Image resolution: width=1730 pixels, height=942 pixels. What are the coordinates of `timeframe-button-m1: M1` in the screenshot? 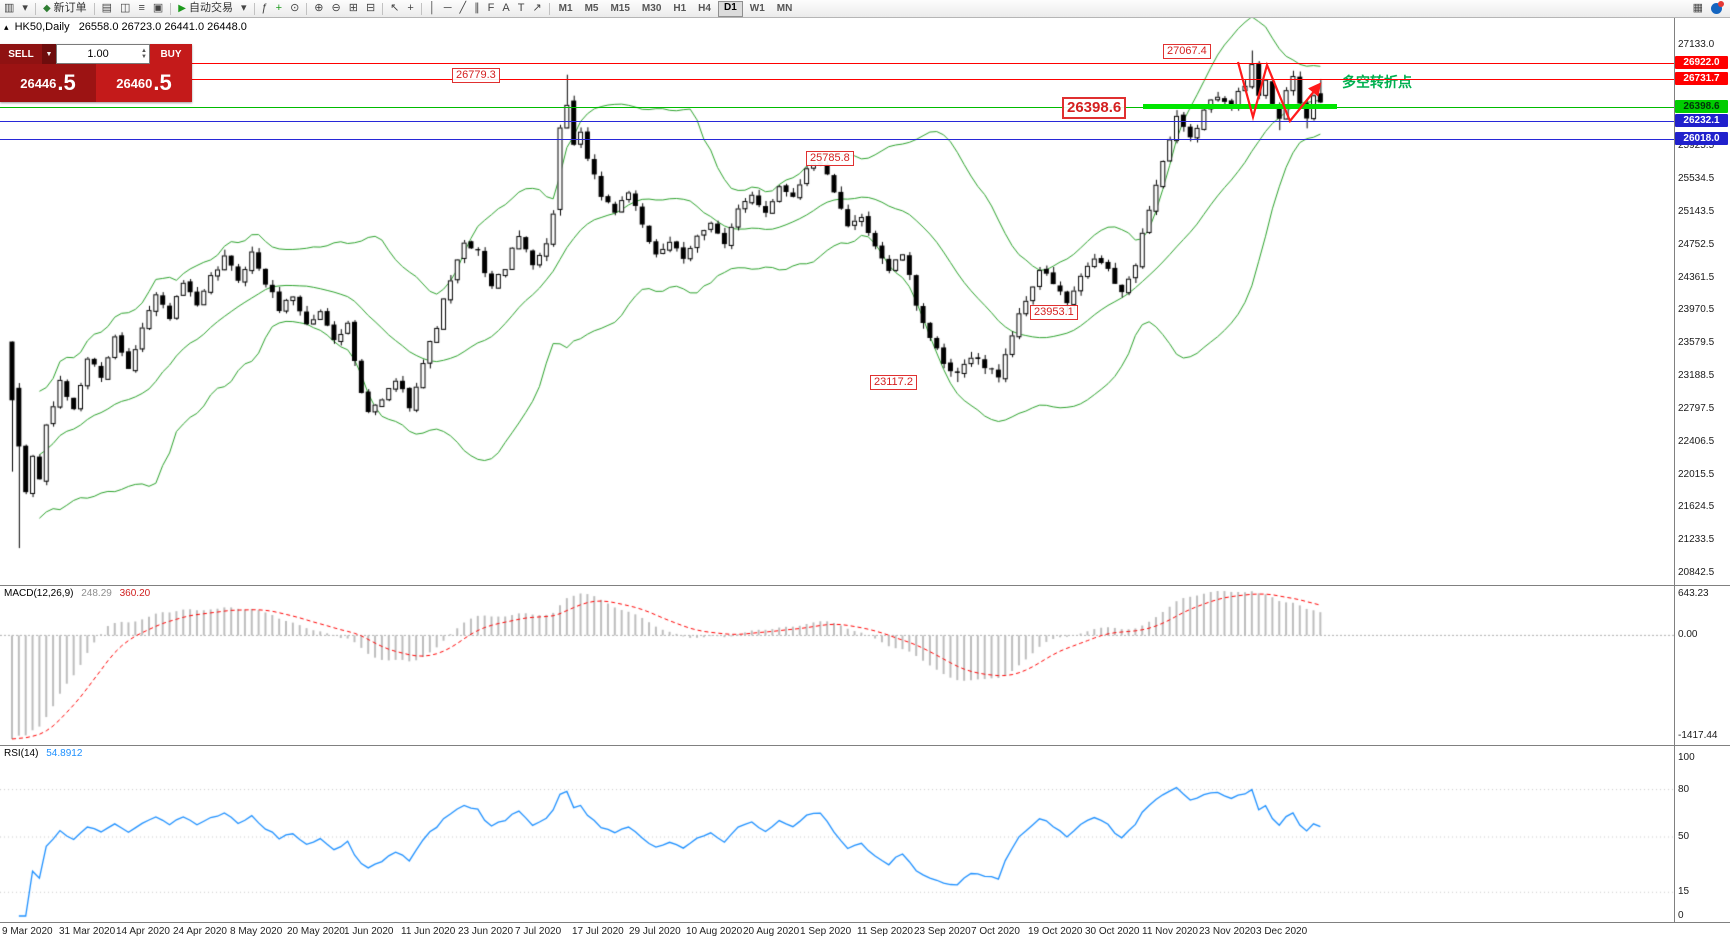 It's located at (565, 8).